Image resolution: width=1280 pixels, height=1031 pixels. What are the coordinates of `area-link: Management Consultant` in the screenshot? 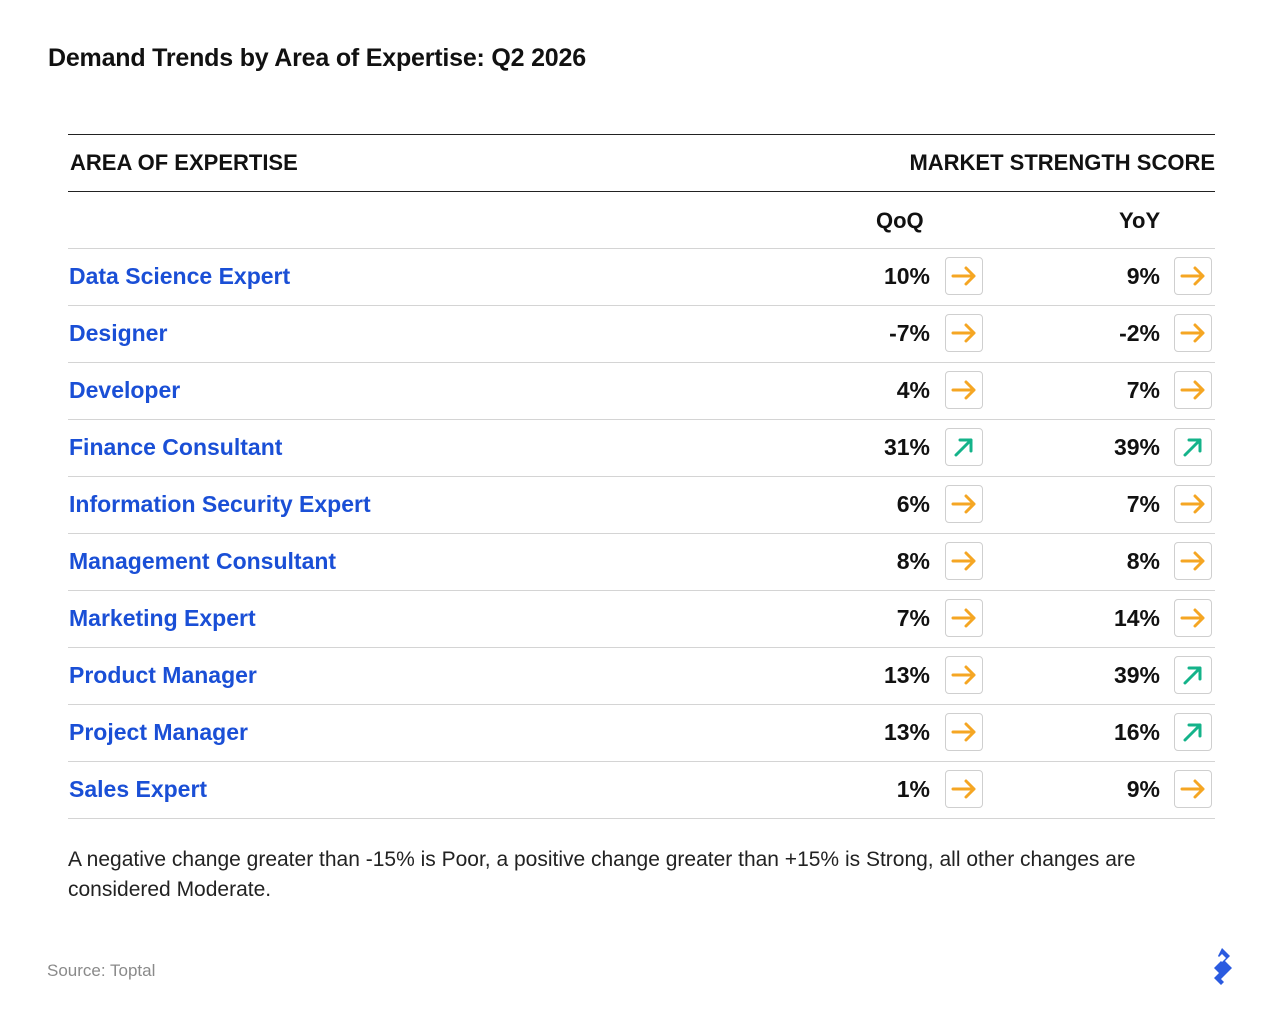 It's located at (203, 561).